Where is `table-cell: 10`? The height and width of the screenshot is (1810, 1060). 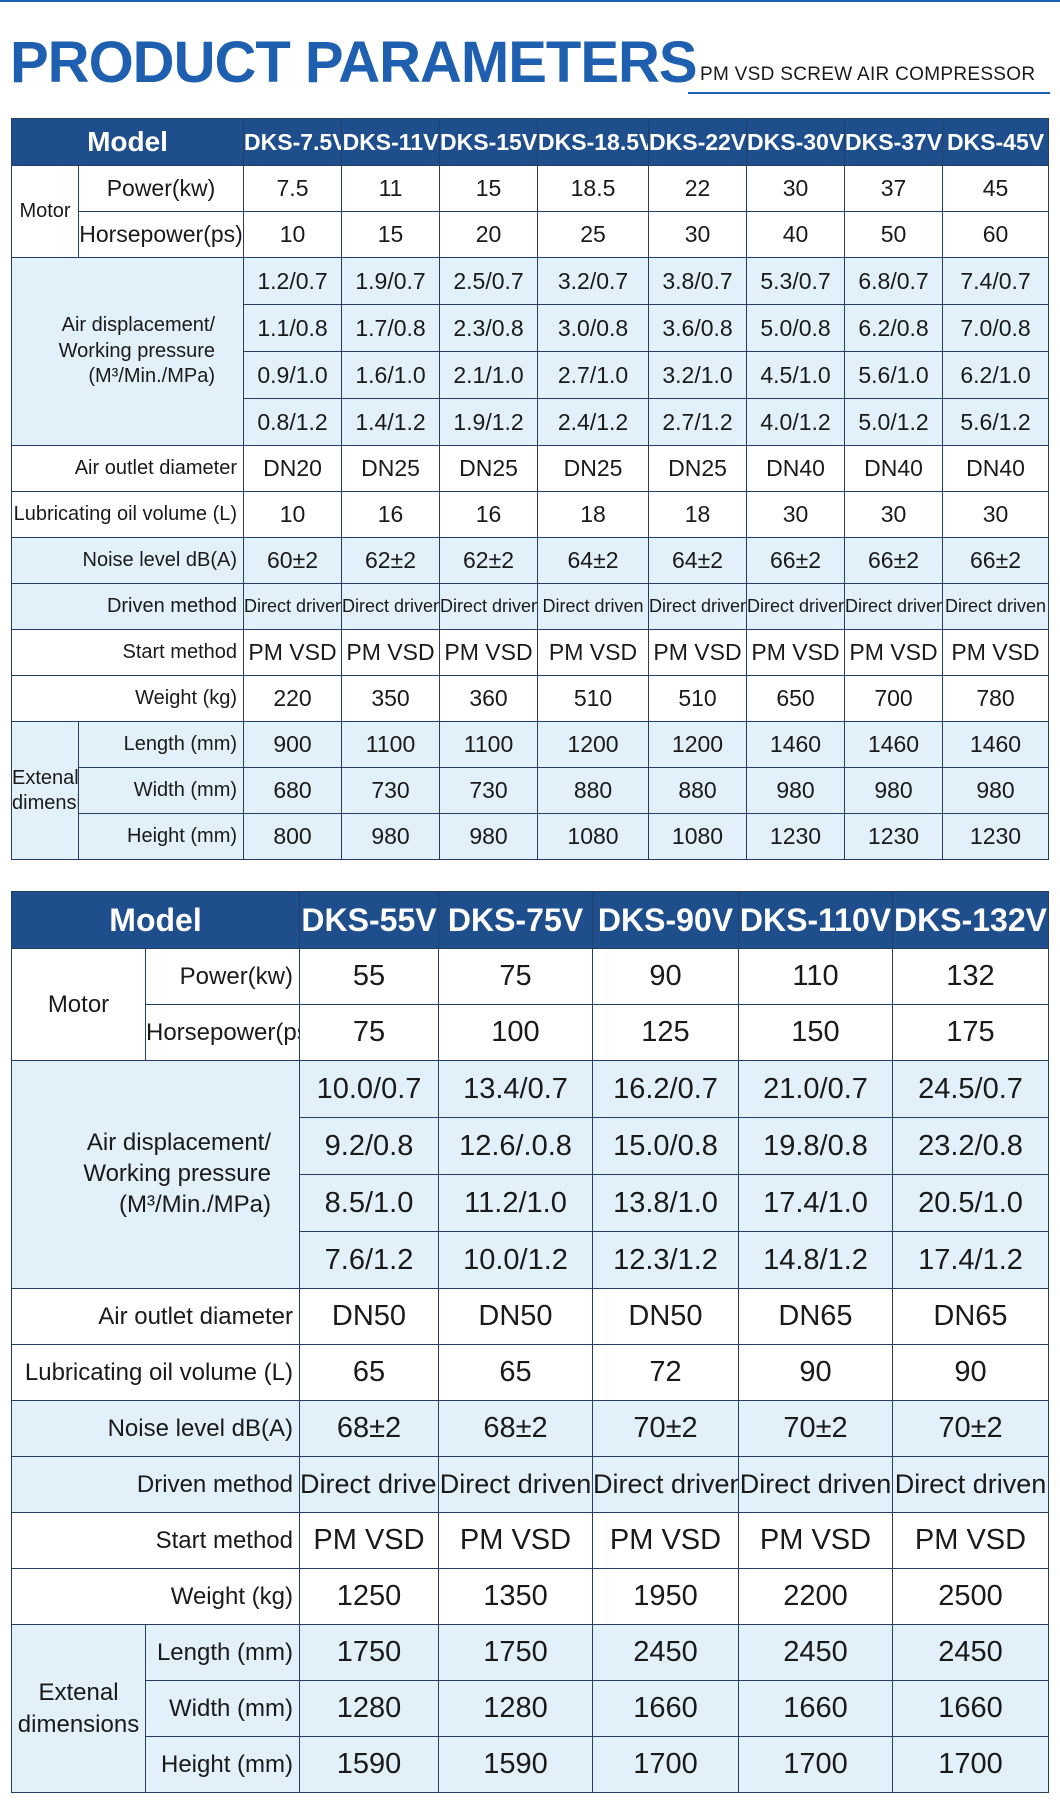
table-cell: 10 is located at coordinates (293, 234).